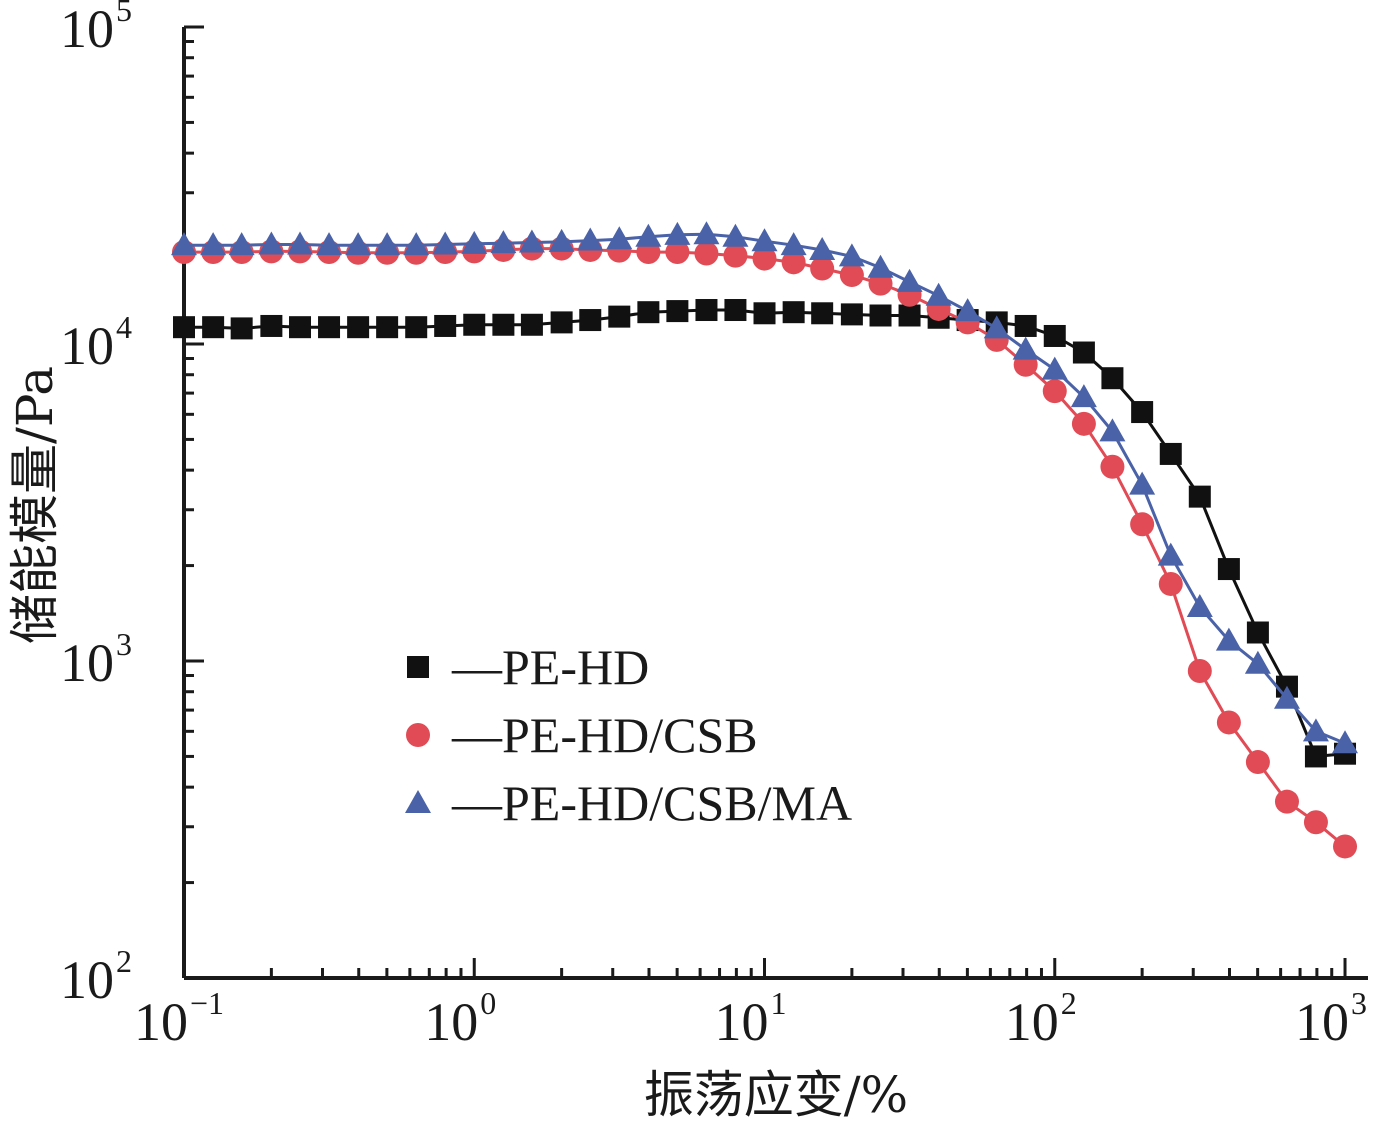  I want to click on x-tick-label: 10 −1, so click(179, 1018).